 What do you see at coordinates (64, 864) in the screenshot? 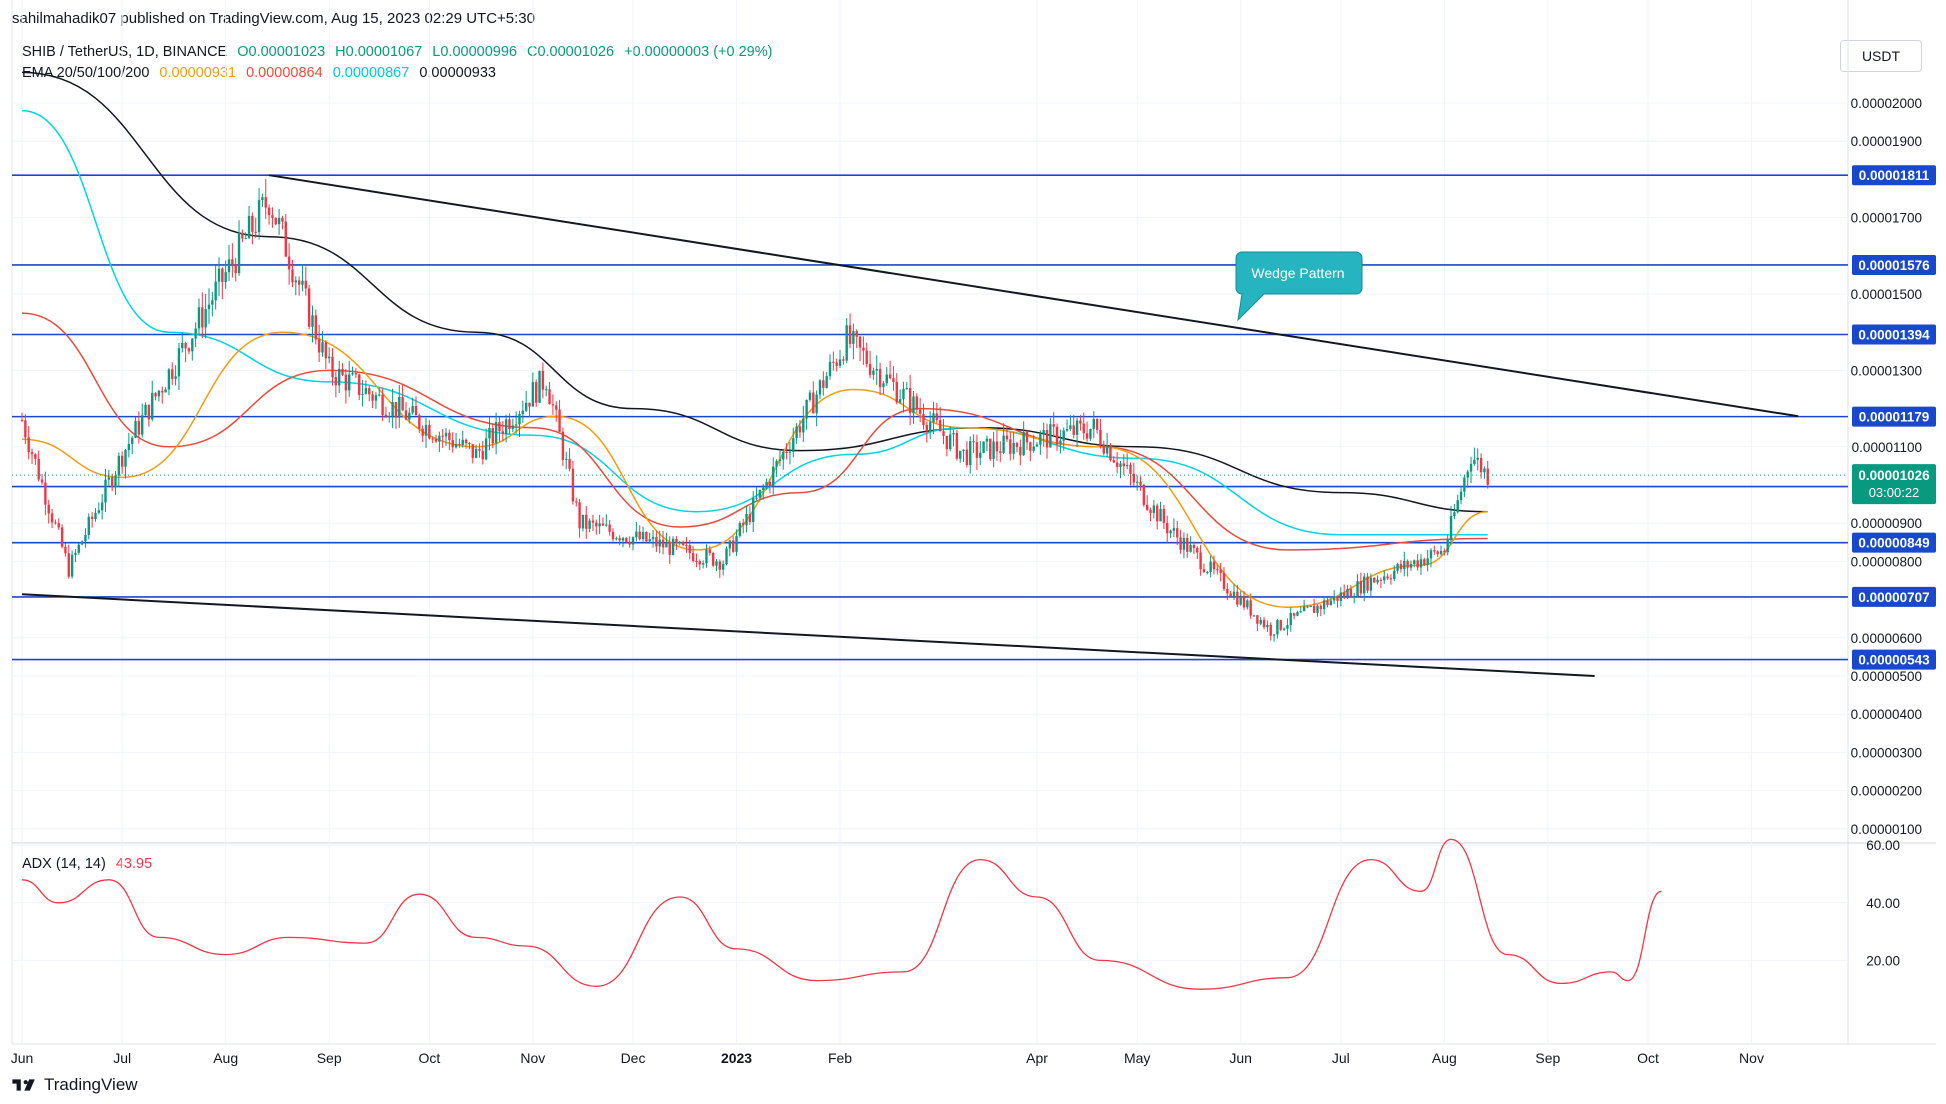
I see `adx-label: ADX (14, 14)` at bounding box center [64, 864].